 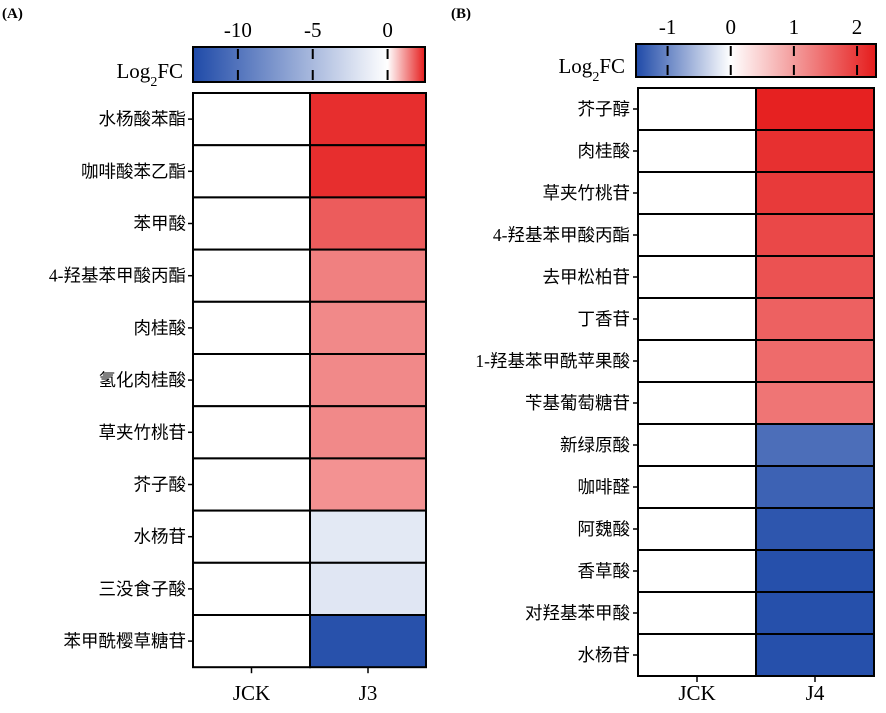 What do you see at coordinates (143, 380) in the screenshot?
I see `row-label: 氢化肉桂酸` at bounding box center [143, 380].